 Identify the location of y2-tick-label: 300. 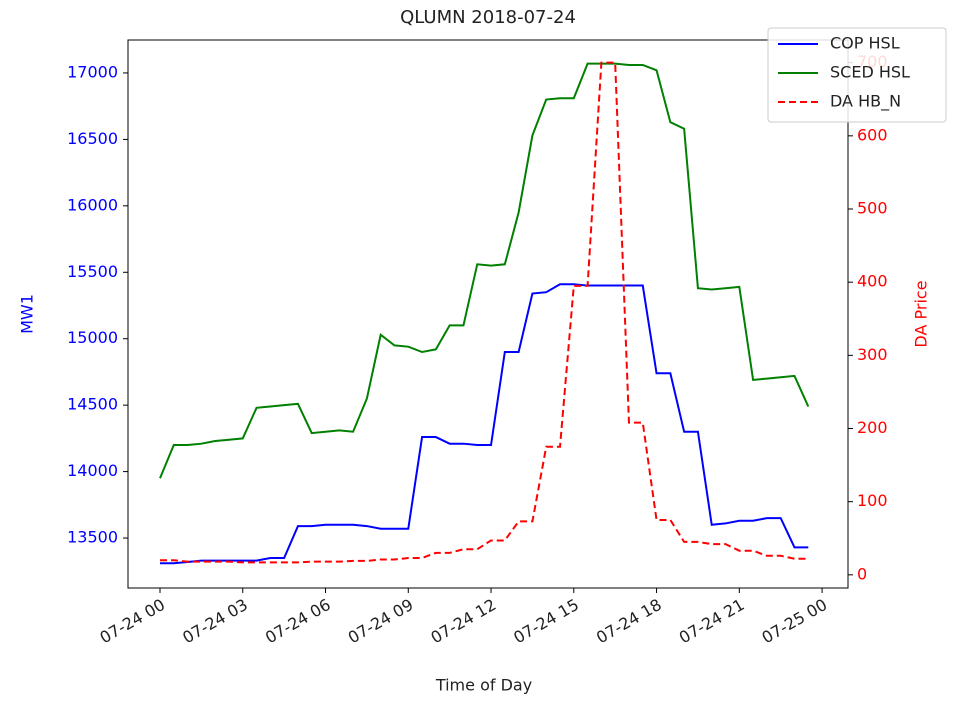
(872, 354).